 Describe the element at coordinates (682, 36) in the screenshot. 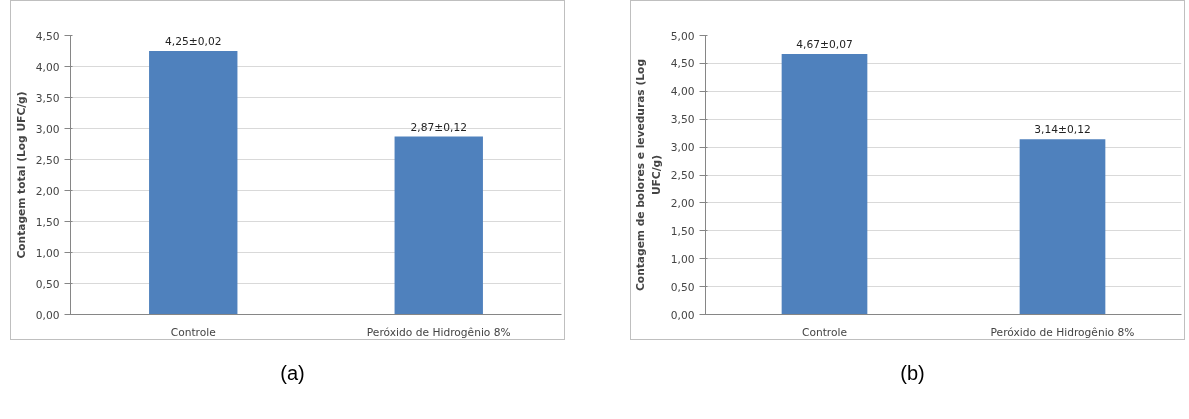

I see `y-tick-label: 5,00` at that location.